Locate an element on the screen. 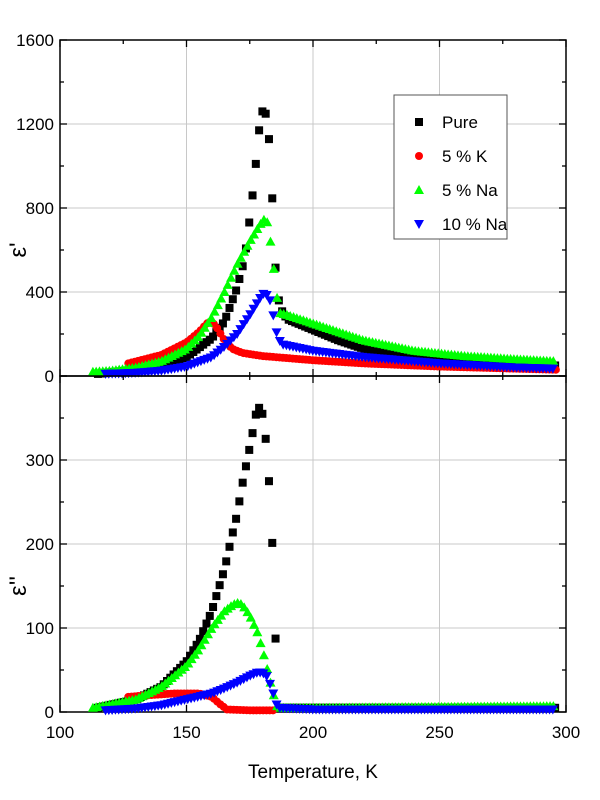 This screenshot has height=800, width=600. legend: Pure 5 % K 5 % Na 10 % Na is located at coordinates (450, 167).